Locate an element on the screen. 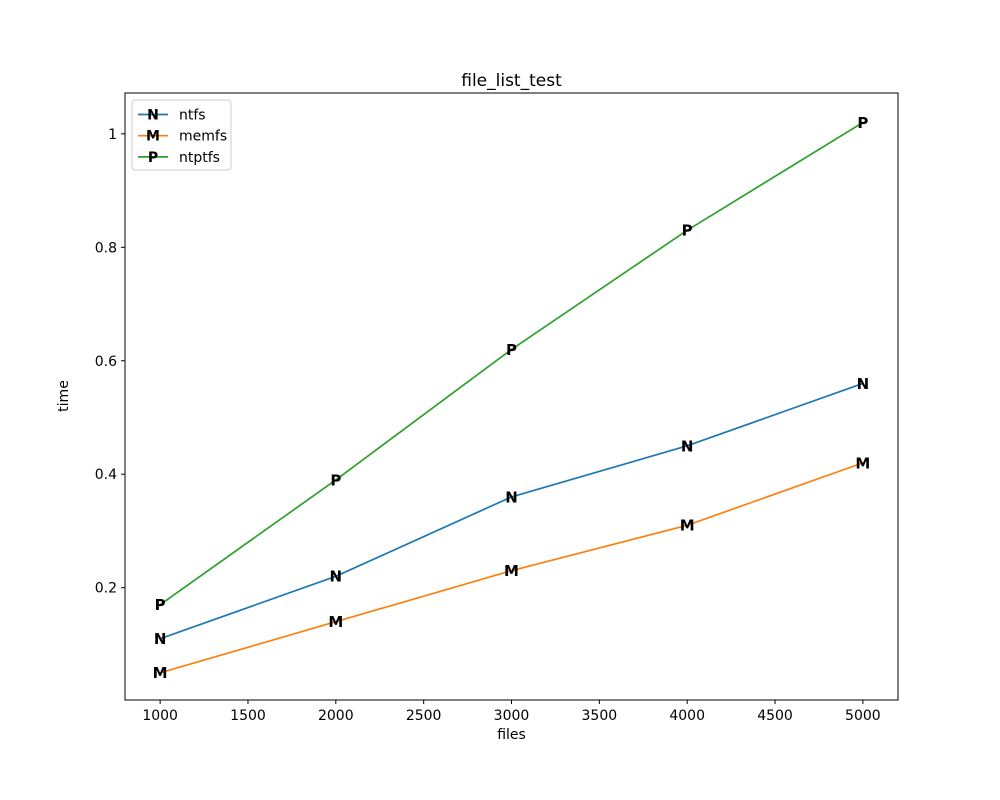 The width and height of the screenshot is (1000, 800). legend-label-ntfs: ntfs is located at coordinates (192, 116).